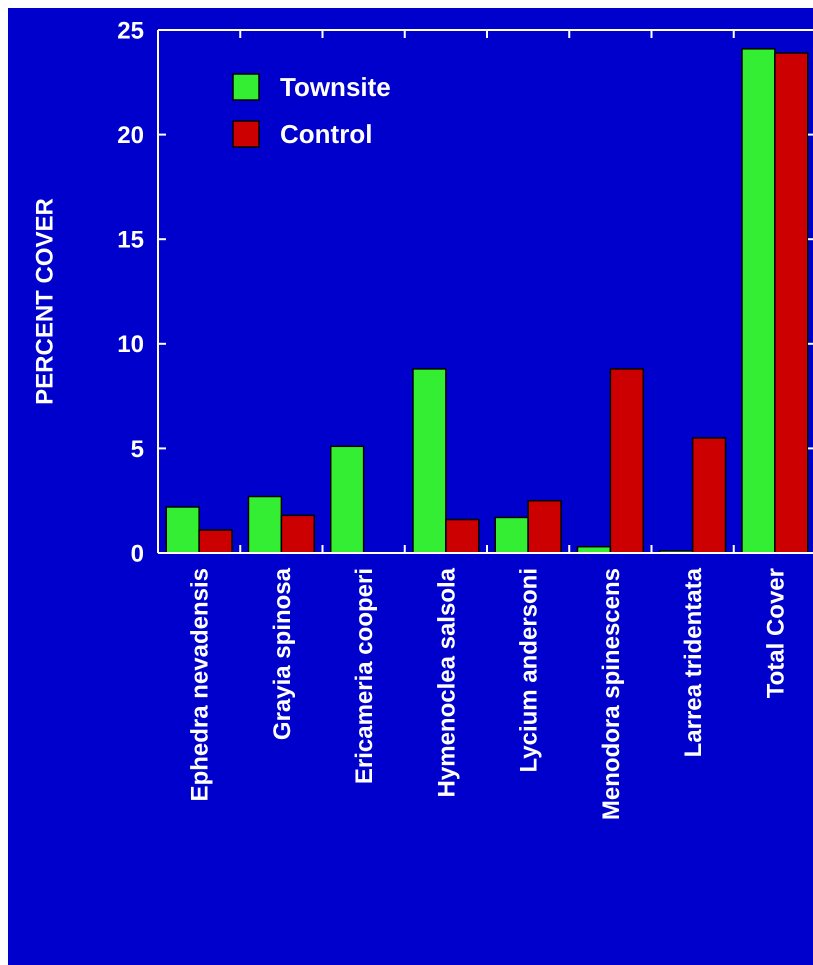  What do you see at coordinates (137, 554) in the screenshot?
I see `y-tick-label: 0` at bounding box center [137, 554].